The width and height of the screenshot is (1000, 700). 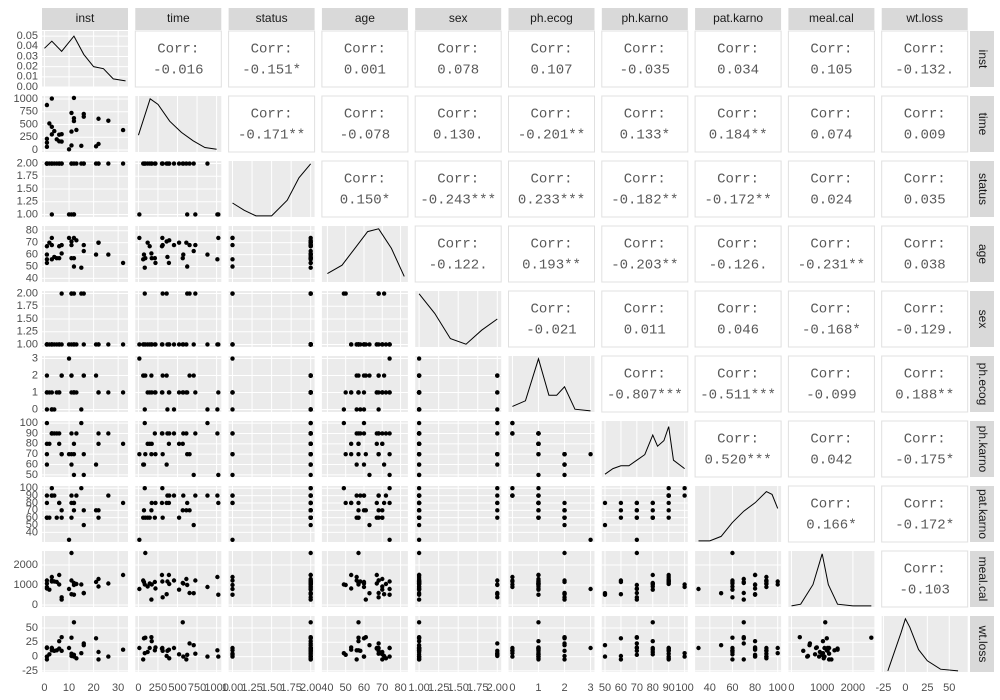 What do you see at coordinates (27, 56) in the screenshot?
I see `y-tick-label: 0.03` at bounding box center [27, 56].